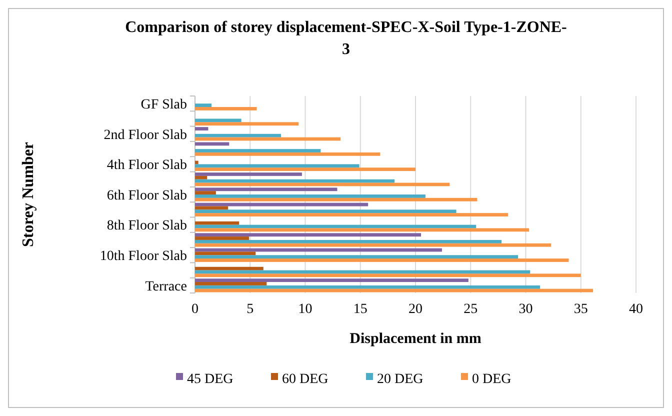  What do you see at coordinates (471, 309) in the screenshot?
I see `x-tick-label: 25` at bounding box center [471, 309].